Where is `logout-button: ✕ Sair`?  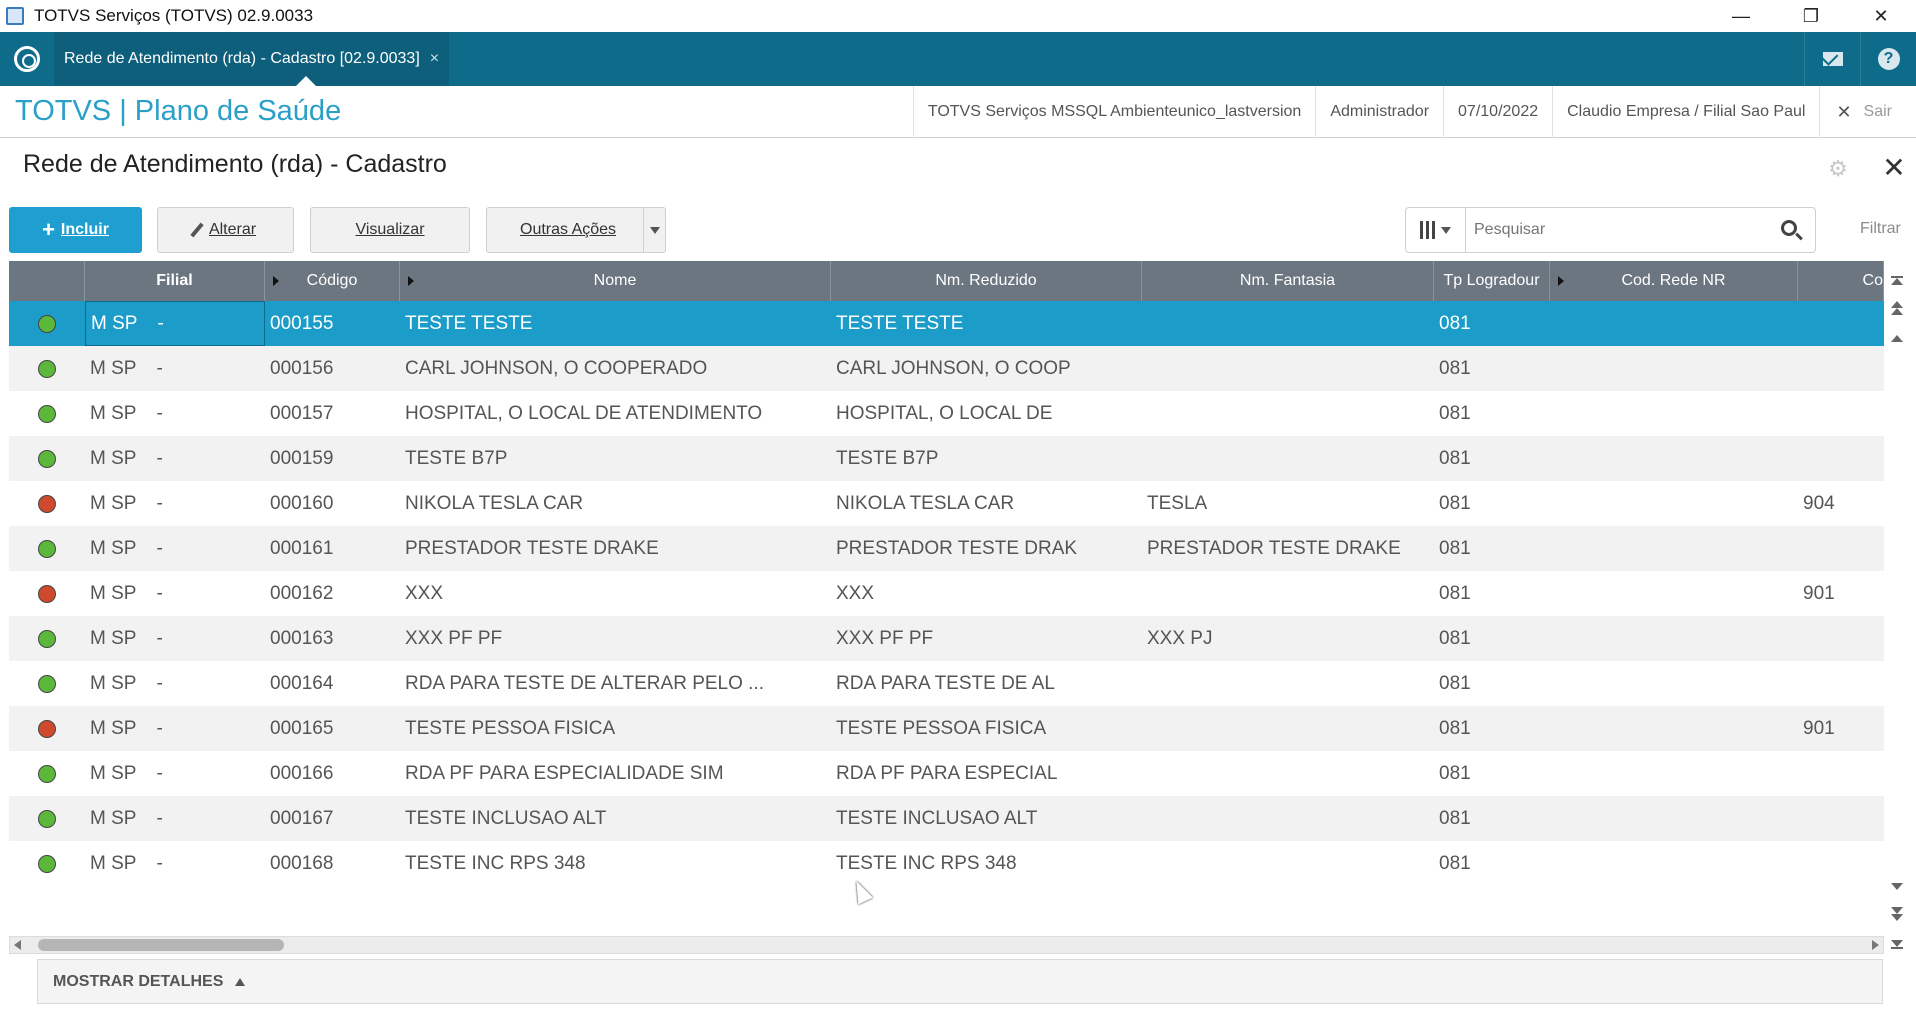 logout-button: ✕ Sair is located at coordinates (1867, 112).